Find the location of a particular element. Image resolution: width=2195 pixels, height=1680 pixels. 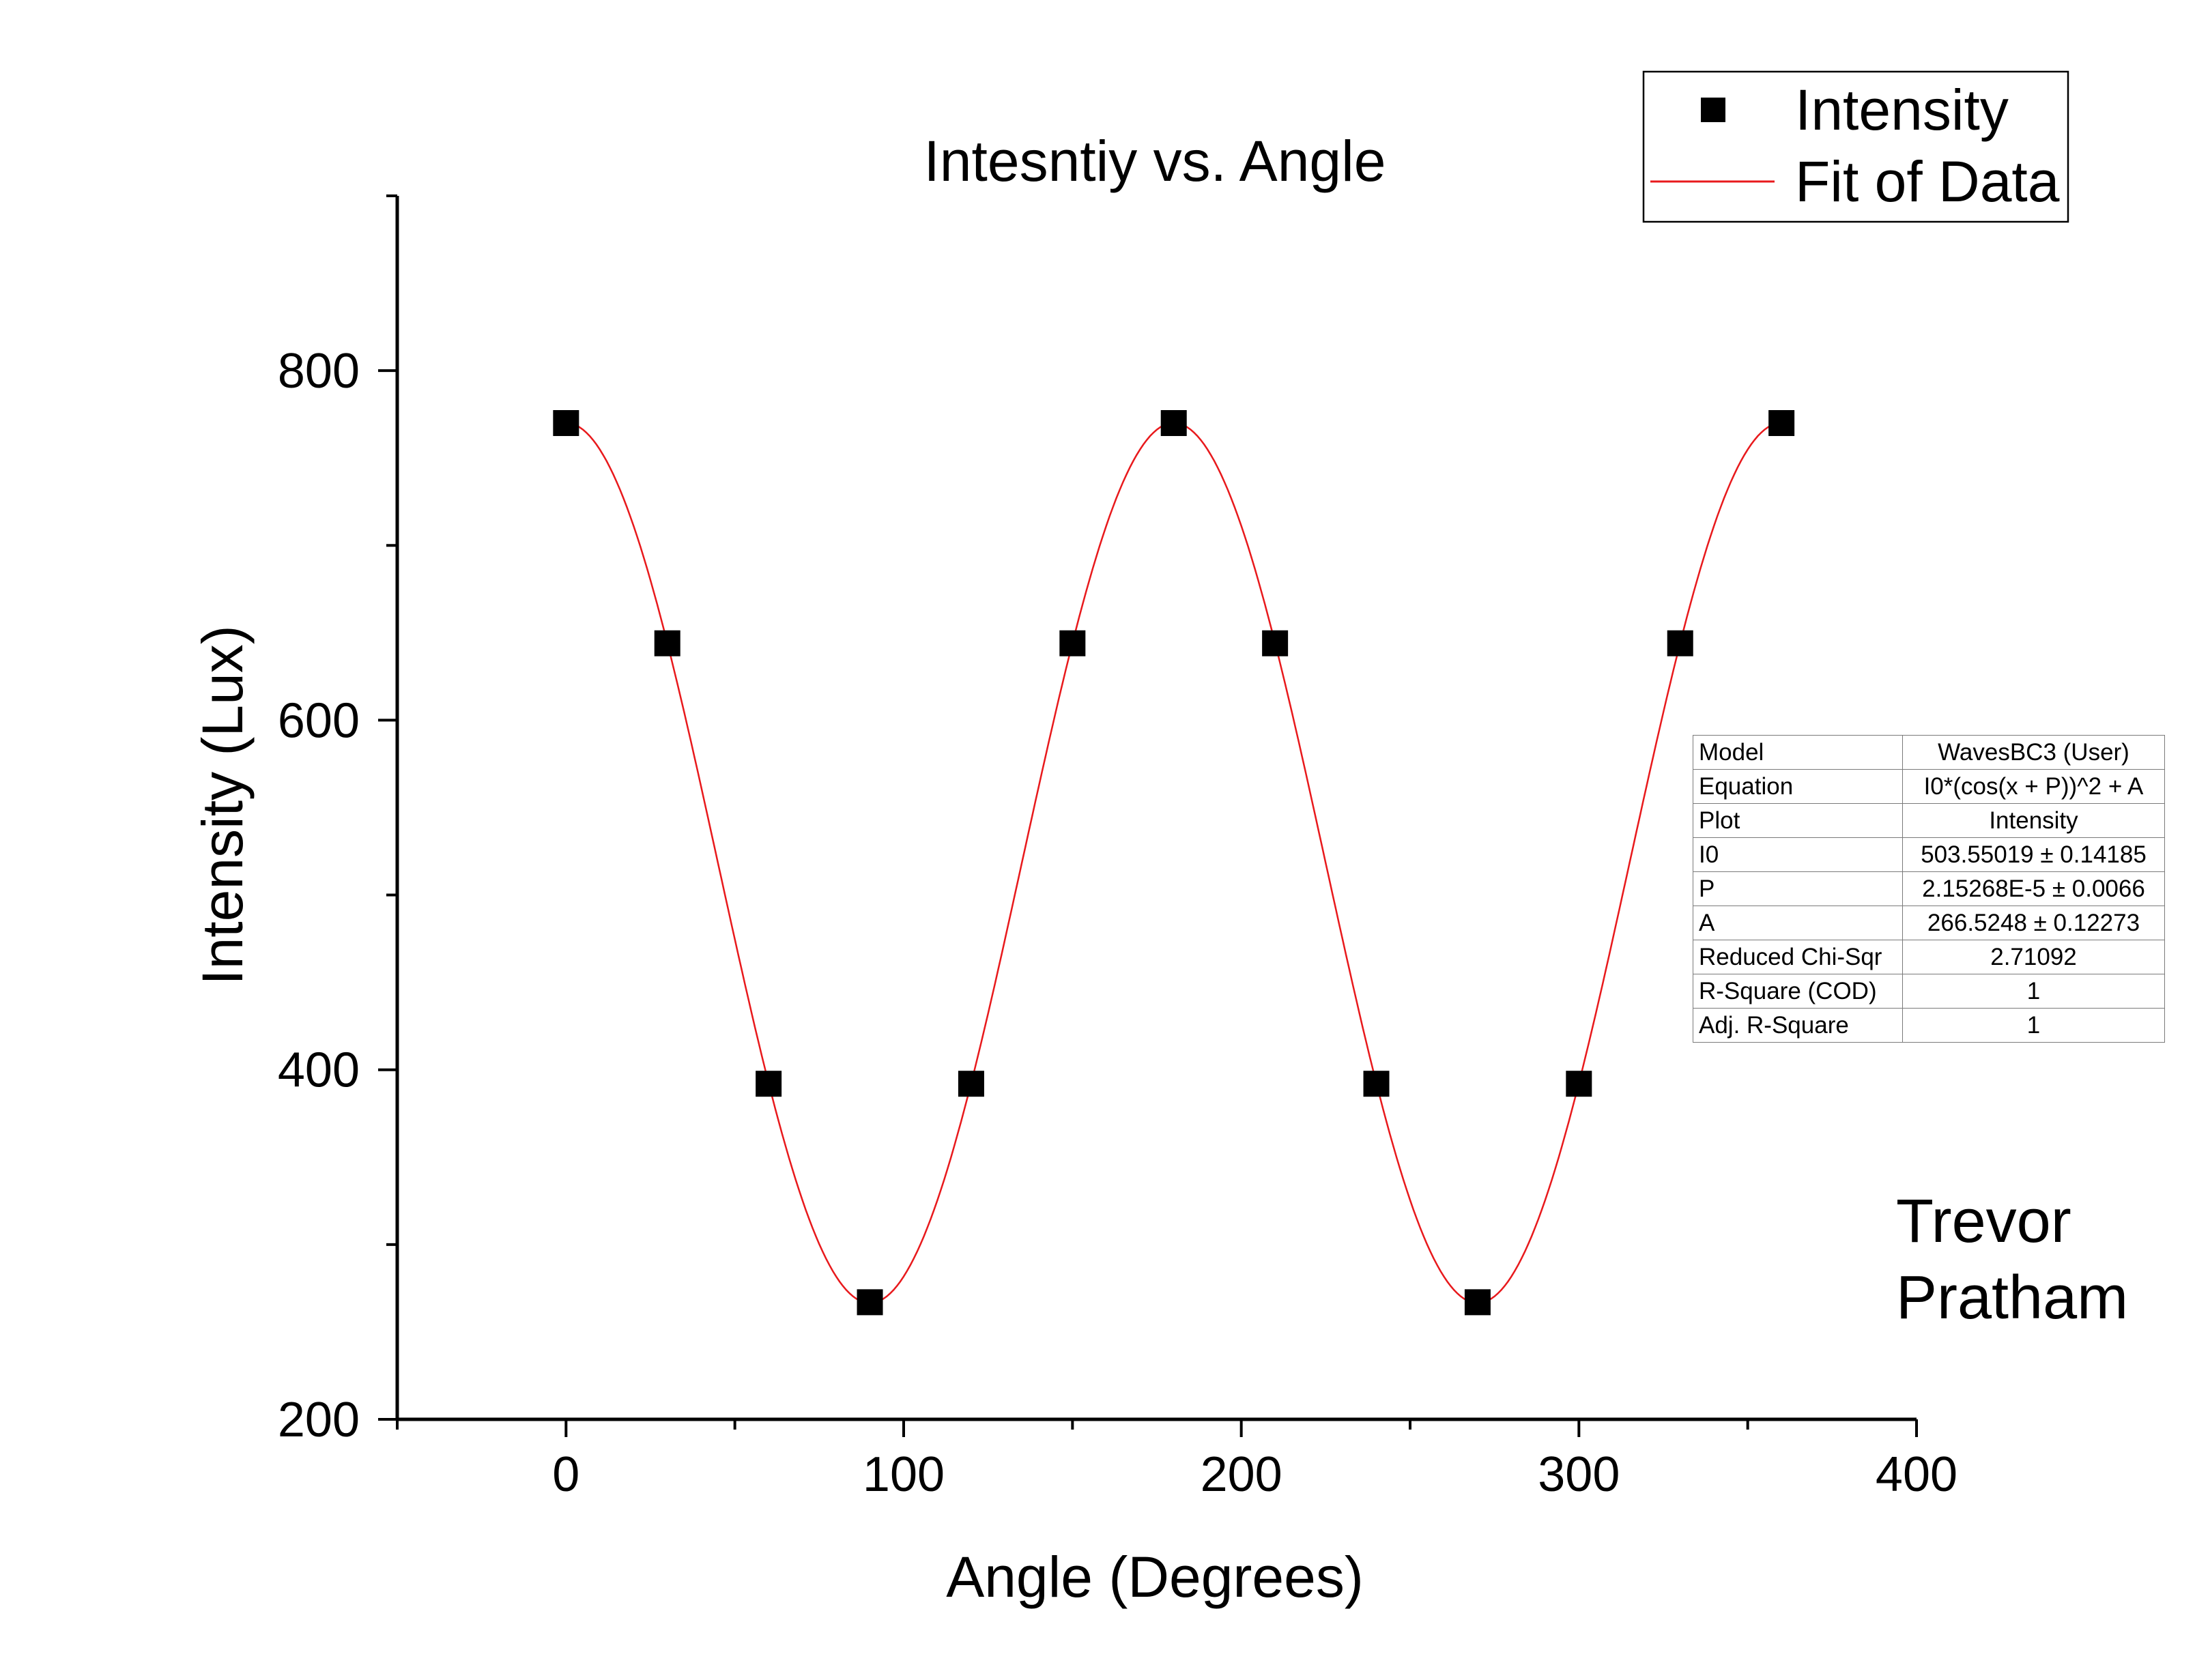

fit-table-row: P 2.15268E-5 ± 0.0066 is located at coordinates (1929, 888).